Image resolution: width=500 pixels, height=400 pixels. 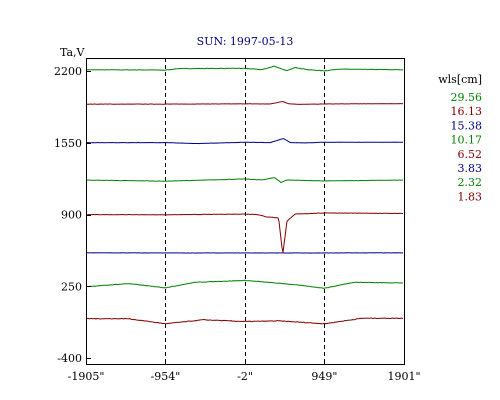 I want to click on x-tick-label: 949", so click(x=324, y=376).